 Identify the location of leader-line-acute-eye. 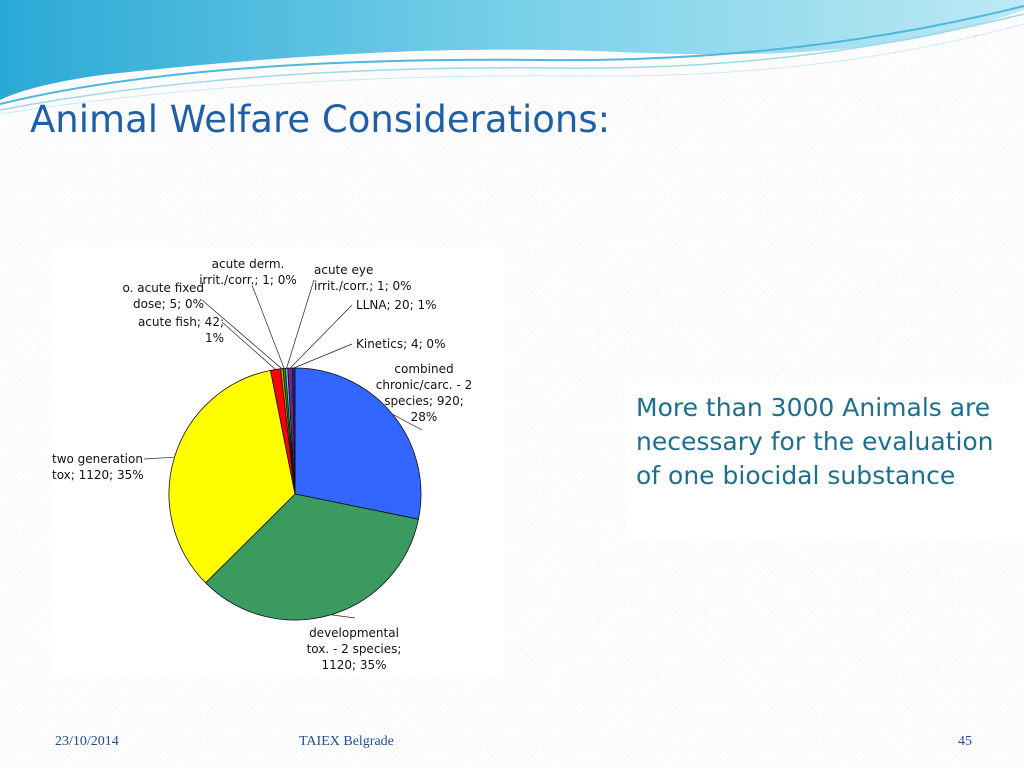
(300, 324).